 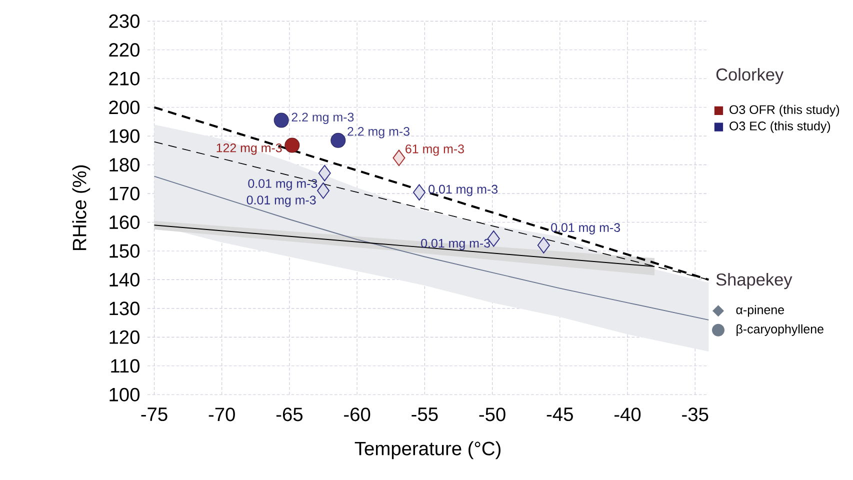 What do you see at coordinates (435, 150) in the screenshot?
I see `annotation: 61 mg m-3` at bounding box center [435, 150].